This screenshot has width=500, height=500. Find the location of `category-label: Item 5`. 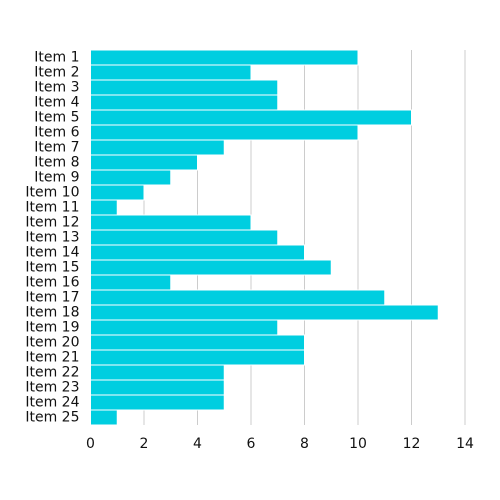

category-label: Item 5 is located at coordinates (56, 118).